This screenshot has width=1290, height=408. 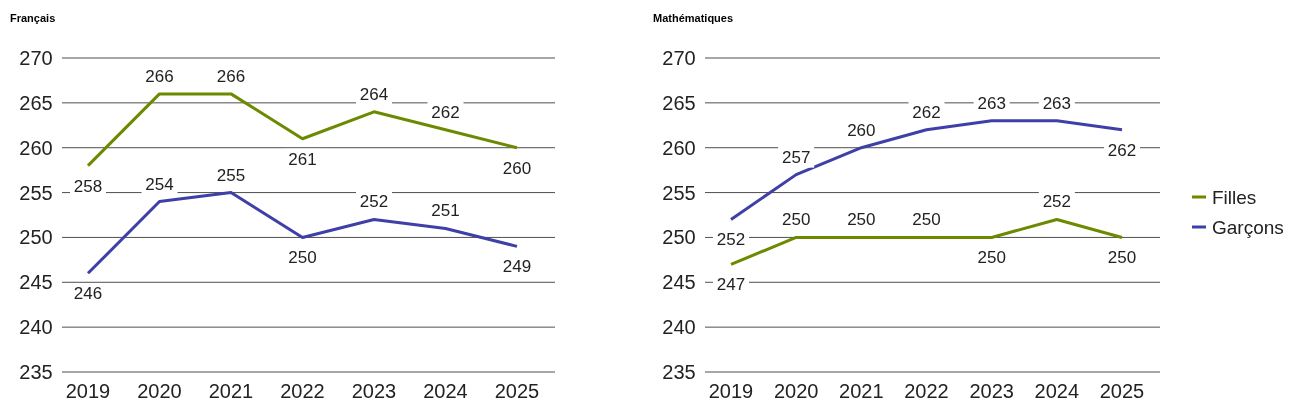 What do you see at coordinates (445, 211) in the screenshot?
I see `data-label: 251` at bounding box center [445, 211].